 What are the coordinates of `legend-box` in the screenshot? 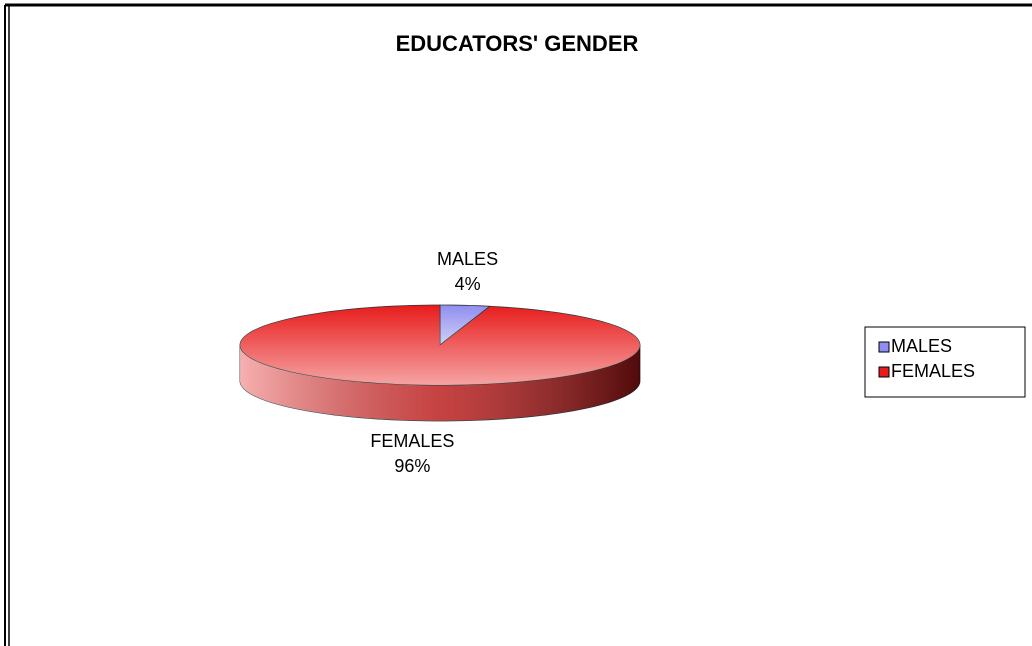 It's located at (945, 362).